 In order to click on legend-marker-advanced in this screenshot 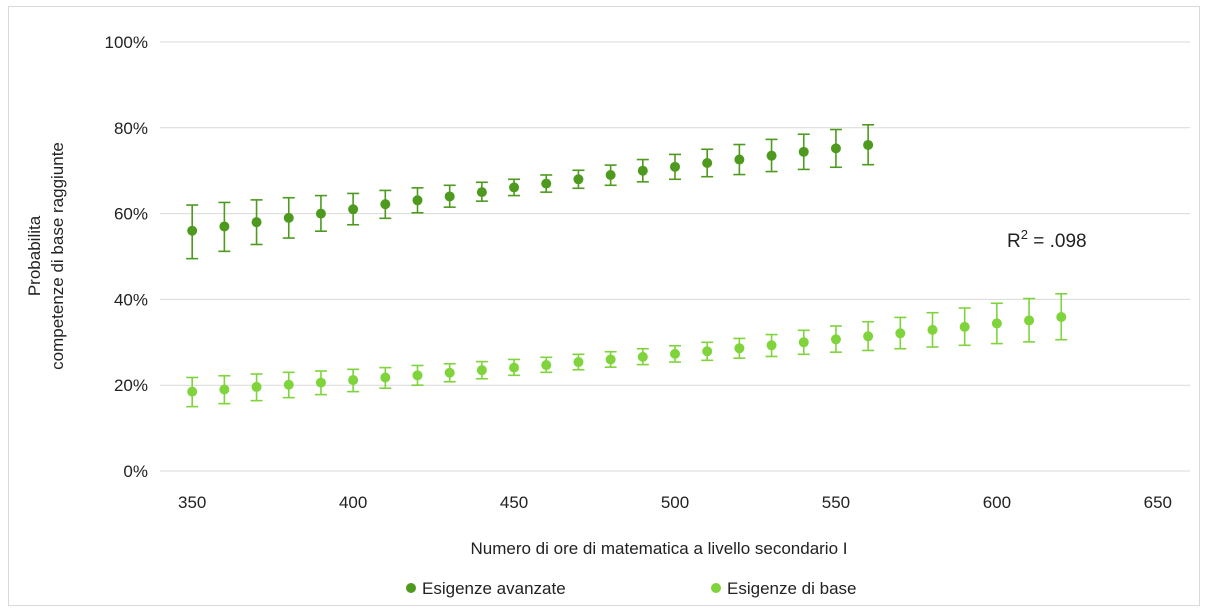, I will do `click(411, 588)`.